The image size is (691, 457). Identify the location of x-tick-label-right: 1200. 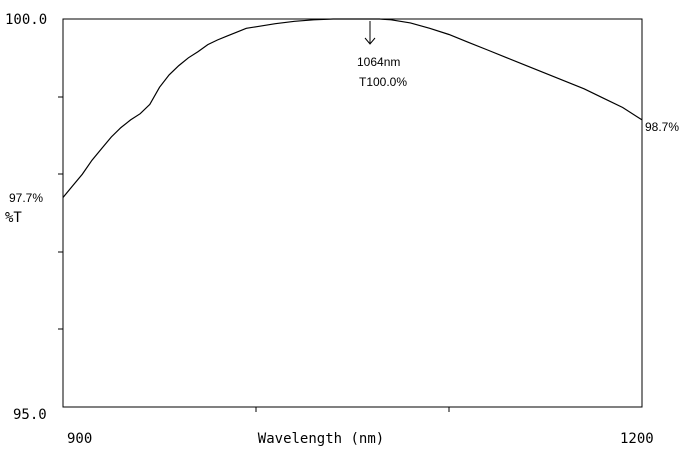
(637, 439).